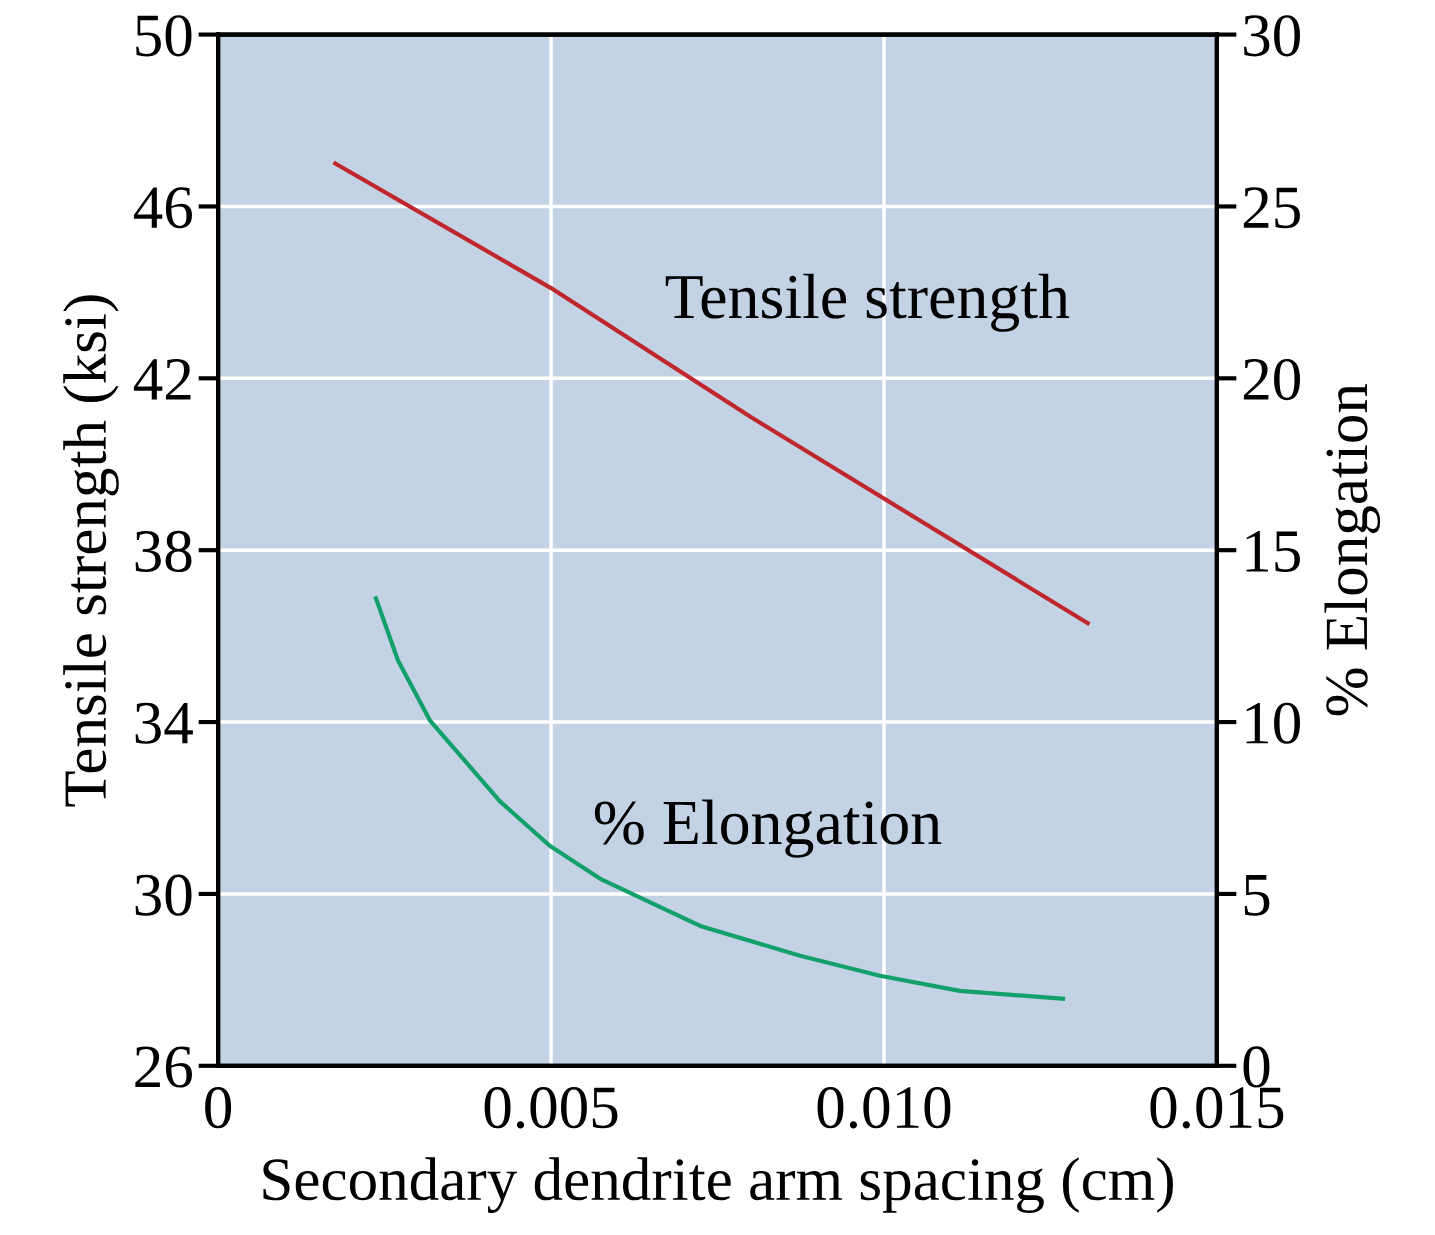 The width and height of the screenshot is (1435, 1235). I want to click on y-tick-label: 26, so click(163, 1067).